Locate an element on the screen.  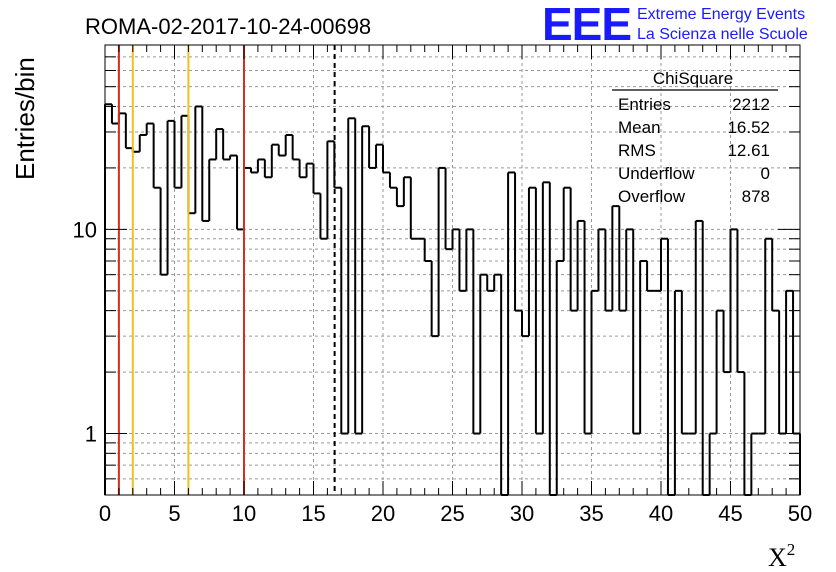
x-axis-title-superscript: 2 is located at coordinates (791, 549).